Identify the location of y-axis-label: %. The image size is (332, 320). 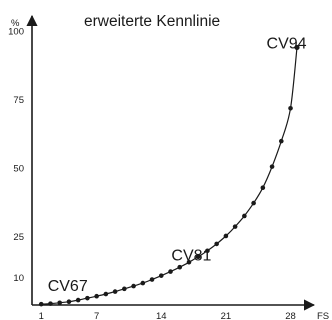
(15, 23).